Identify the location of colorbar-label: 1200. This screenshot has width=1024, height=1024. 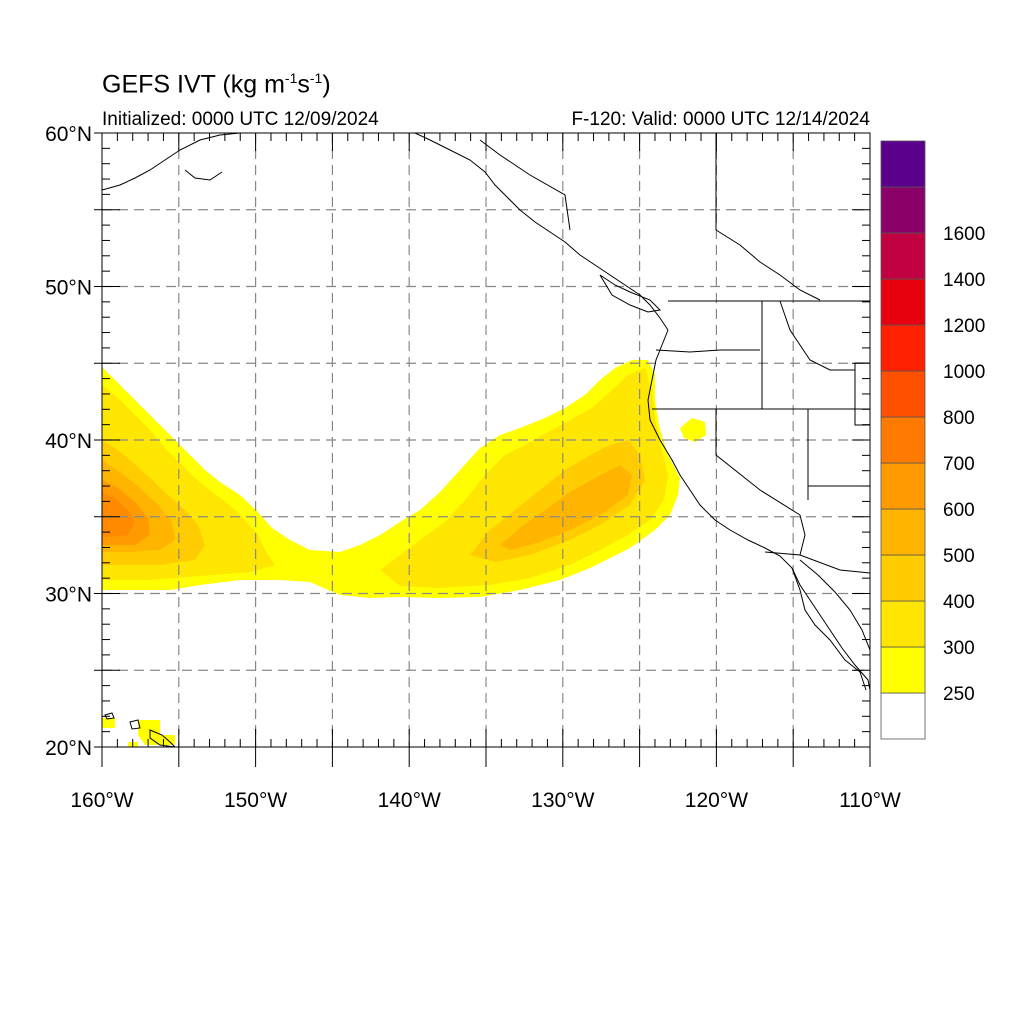
(964, 326).